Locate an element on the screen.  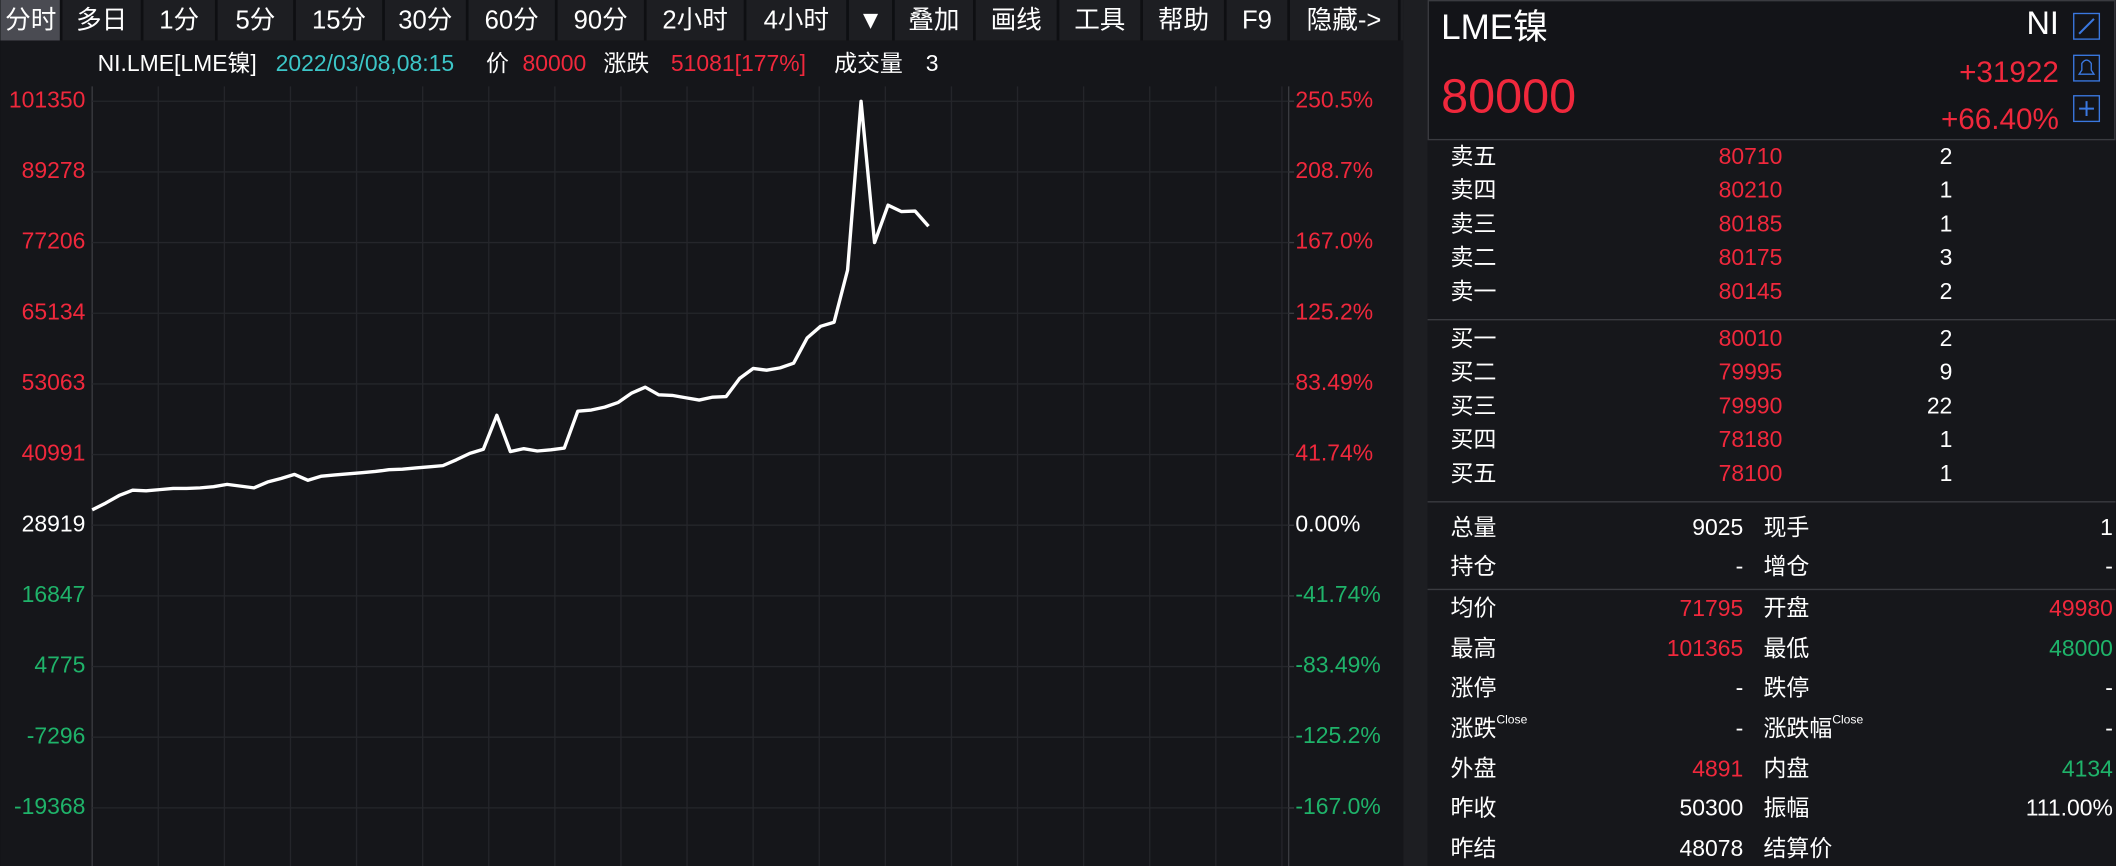
toolbar-tab: 工具 is located at coordinates (1099, 20).